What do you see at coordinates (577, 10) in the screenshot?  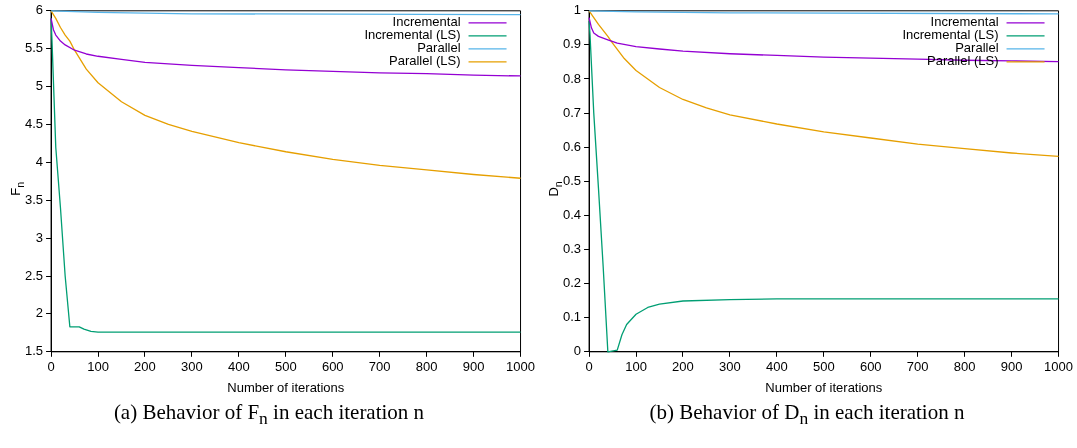 I see `y-tick-label: 1` at bounding box center [577, 10].